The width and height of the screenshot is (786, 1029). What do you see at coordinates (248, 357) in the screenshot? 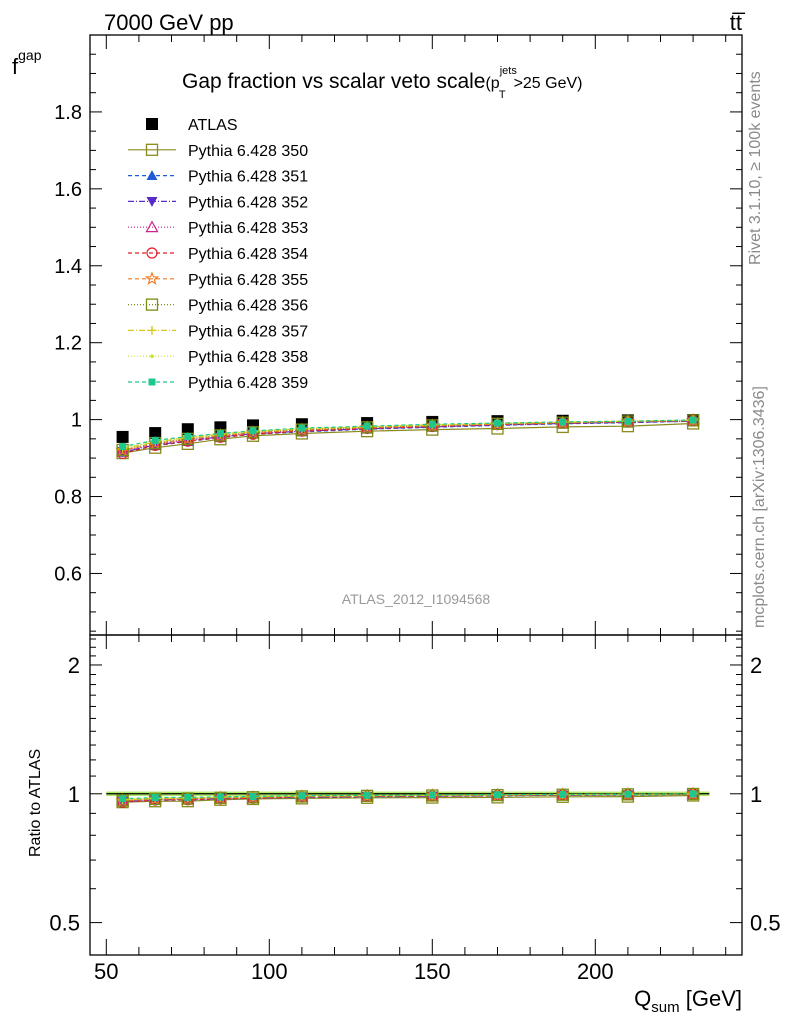
I see `legend-label: Pythia 6.428 358` at bounding box center [248, 357].